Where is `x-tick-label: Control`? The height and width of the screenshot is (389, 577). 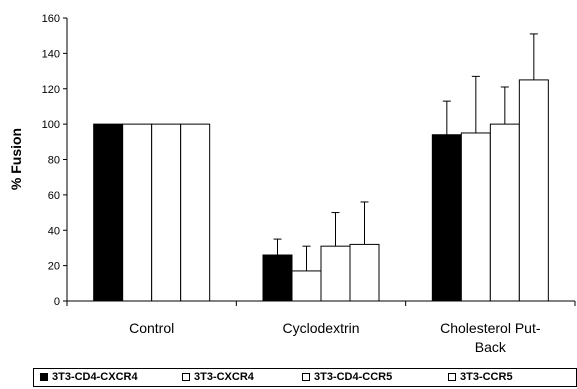
x-tick-label: Control is located at coordinates (151, 328).